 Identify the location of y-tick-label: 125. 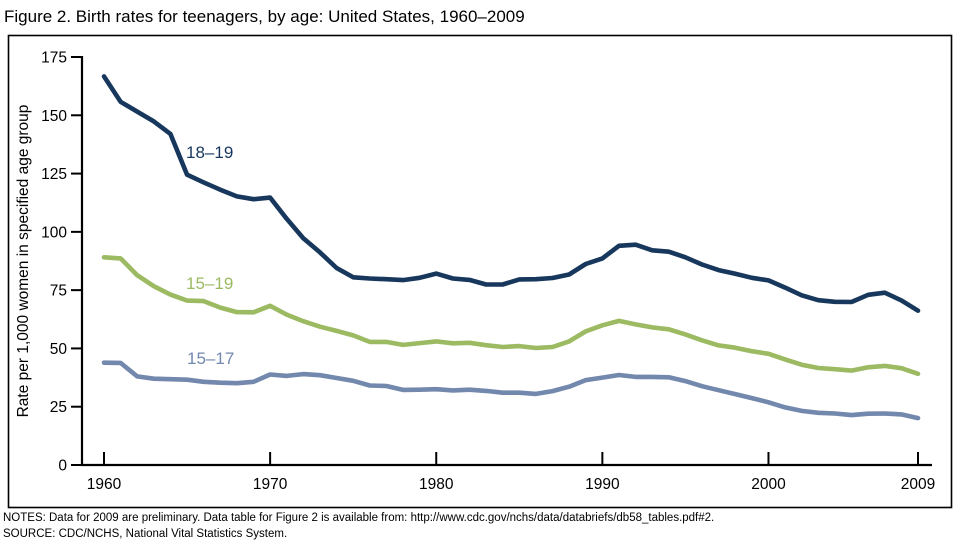
(54, 174).